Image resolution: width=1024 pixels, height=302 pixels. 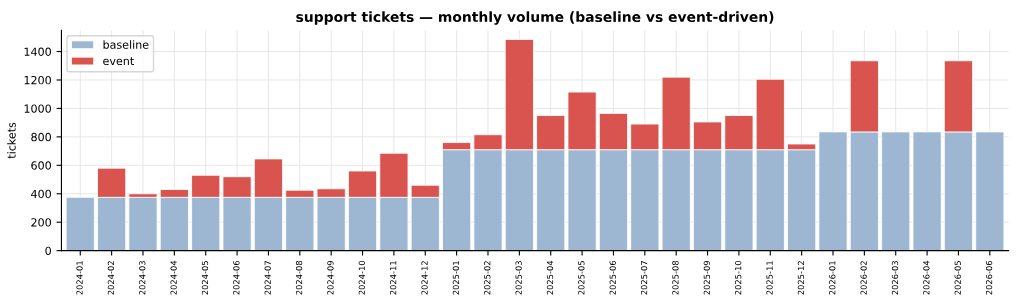 What do you see at coordinates (550, 277) in the screenshot?
I see `x-tick-label: 2025-04` at bounding box center [550, 277].